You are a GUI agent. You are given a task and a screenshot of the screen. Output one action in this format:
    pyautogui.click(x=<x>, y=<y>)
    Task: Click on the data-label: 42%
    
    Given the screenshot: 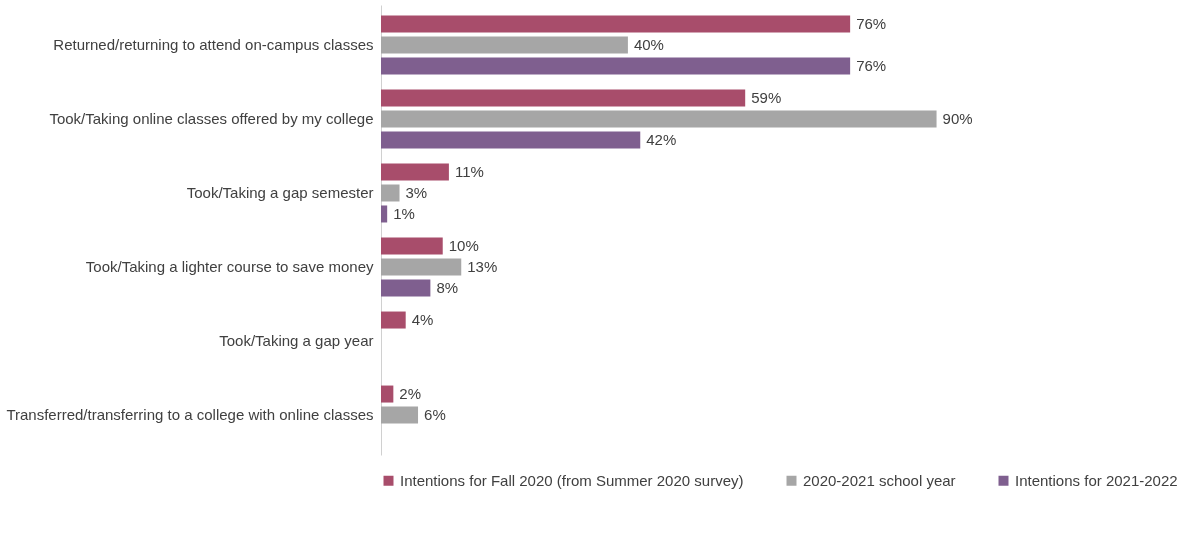 What is the action you would take?
    pyautogui.click(x=661, y=139)
    